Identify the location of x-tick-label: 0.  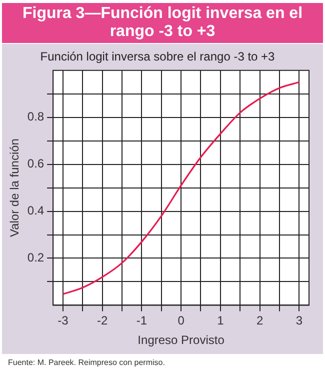
(181, 321).